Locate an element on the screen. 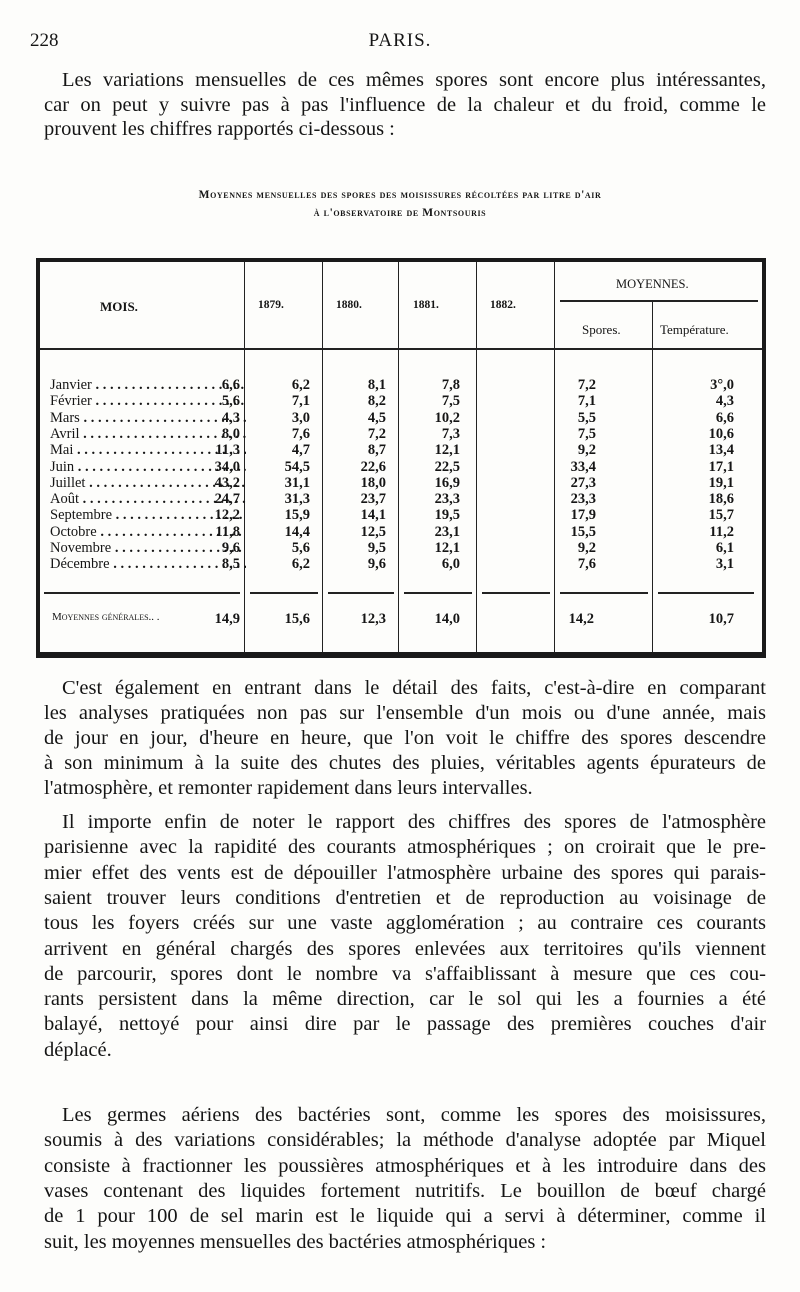 The height and width of the screenshot is (1292, 800). table-cell: 17,1 is located at coordinates (721, 466).